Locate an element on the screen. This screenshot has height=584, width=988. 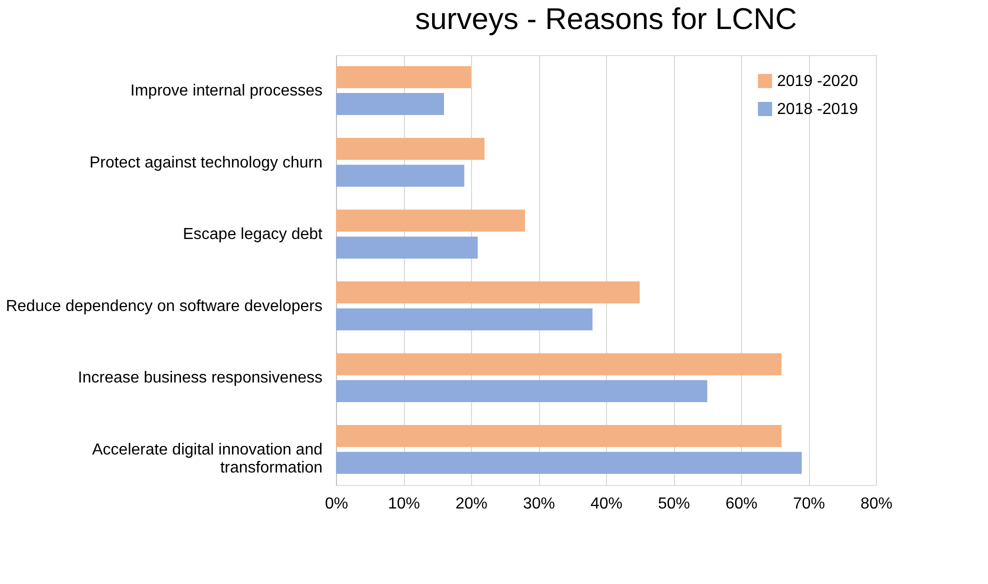
x-tick-label: 70% is located at coordinates (809, 504).